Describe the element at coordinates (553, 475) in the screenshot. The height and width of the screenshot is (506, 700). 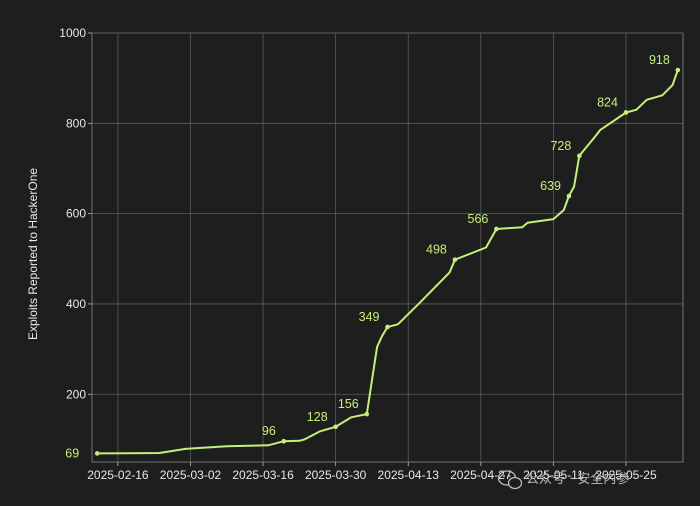
I see `x-tick-label: 2025-05-11` at that location.